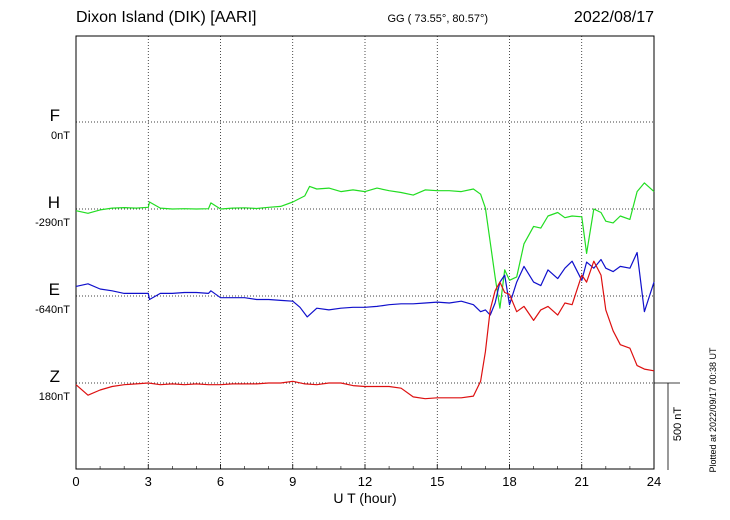  I want to click on plotted-timestamp: Plotted at 2022/09/17 00:38 UT, so click(713, 410).